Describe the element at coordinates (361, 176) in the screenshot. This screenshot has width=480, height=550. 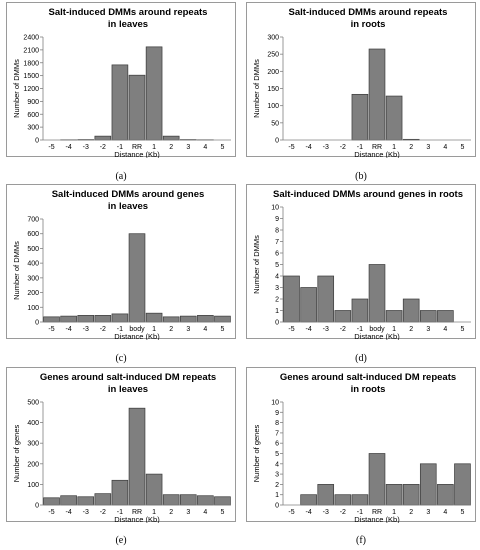
I see `caption-b: (b)` at that location.